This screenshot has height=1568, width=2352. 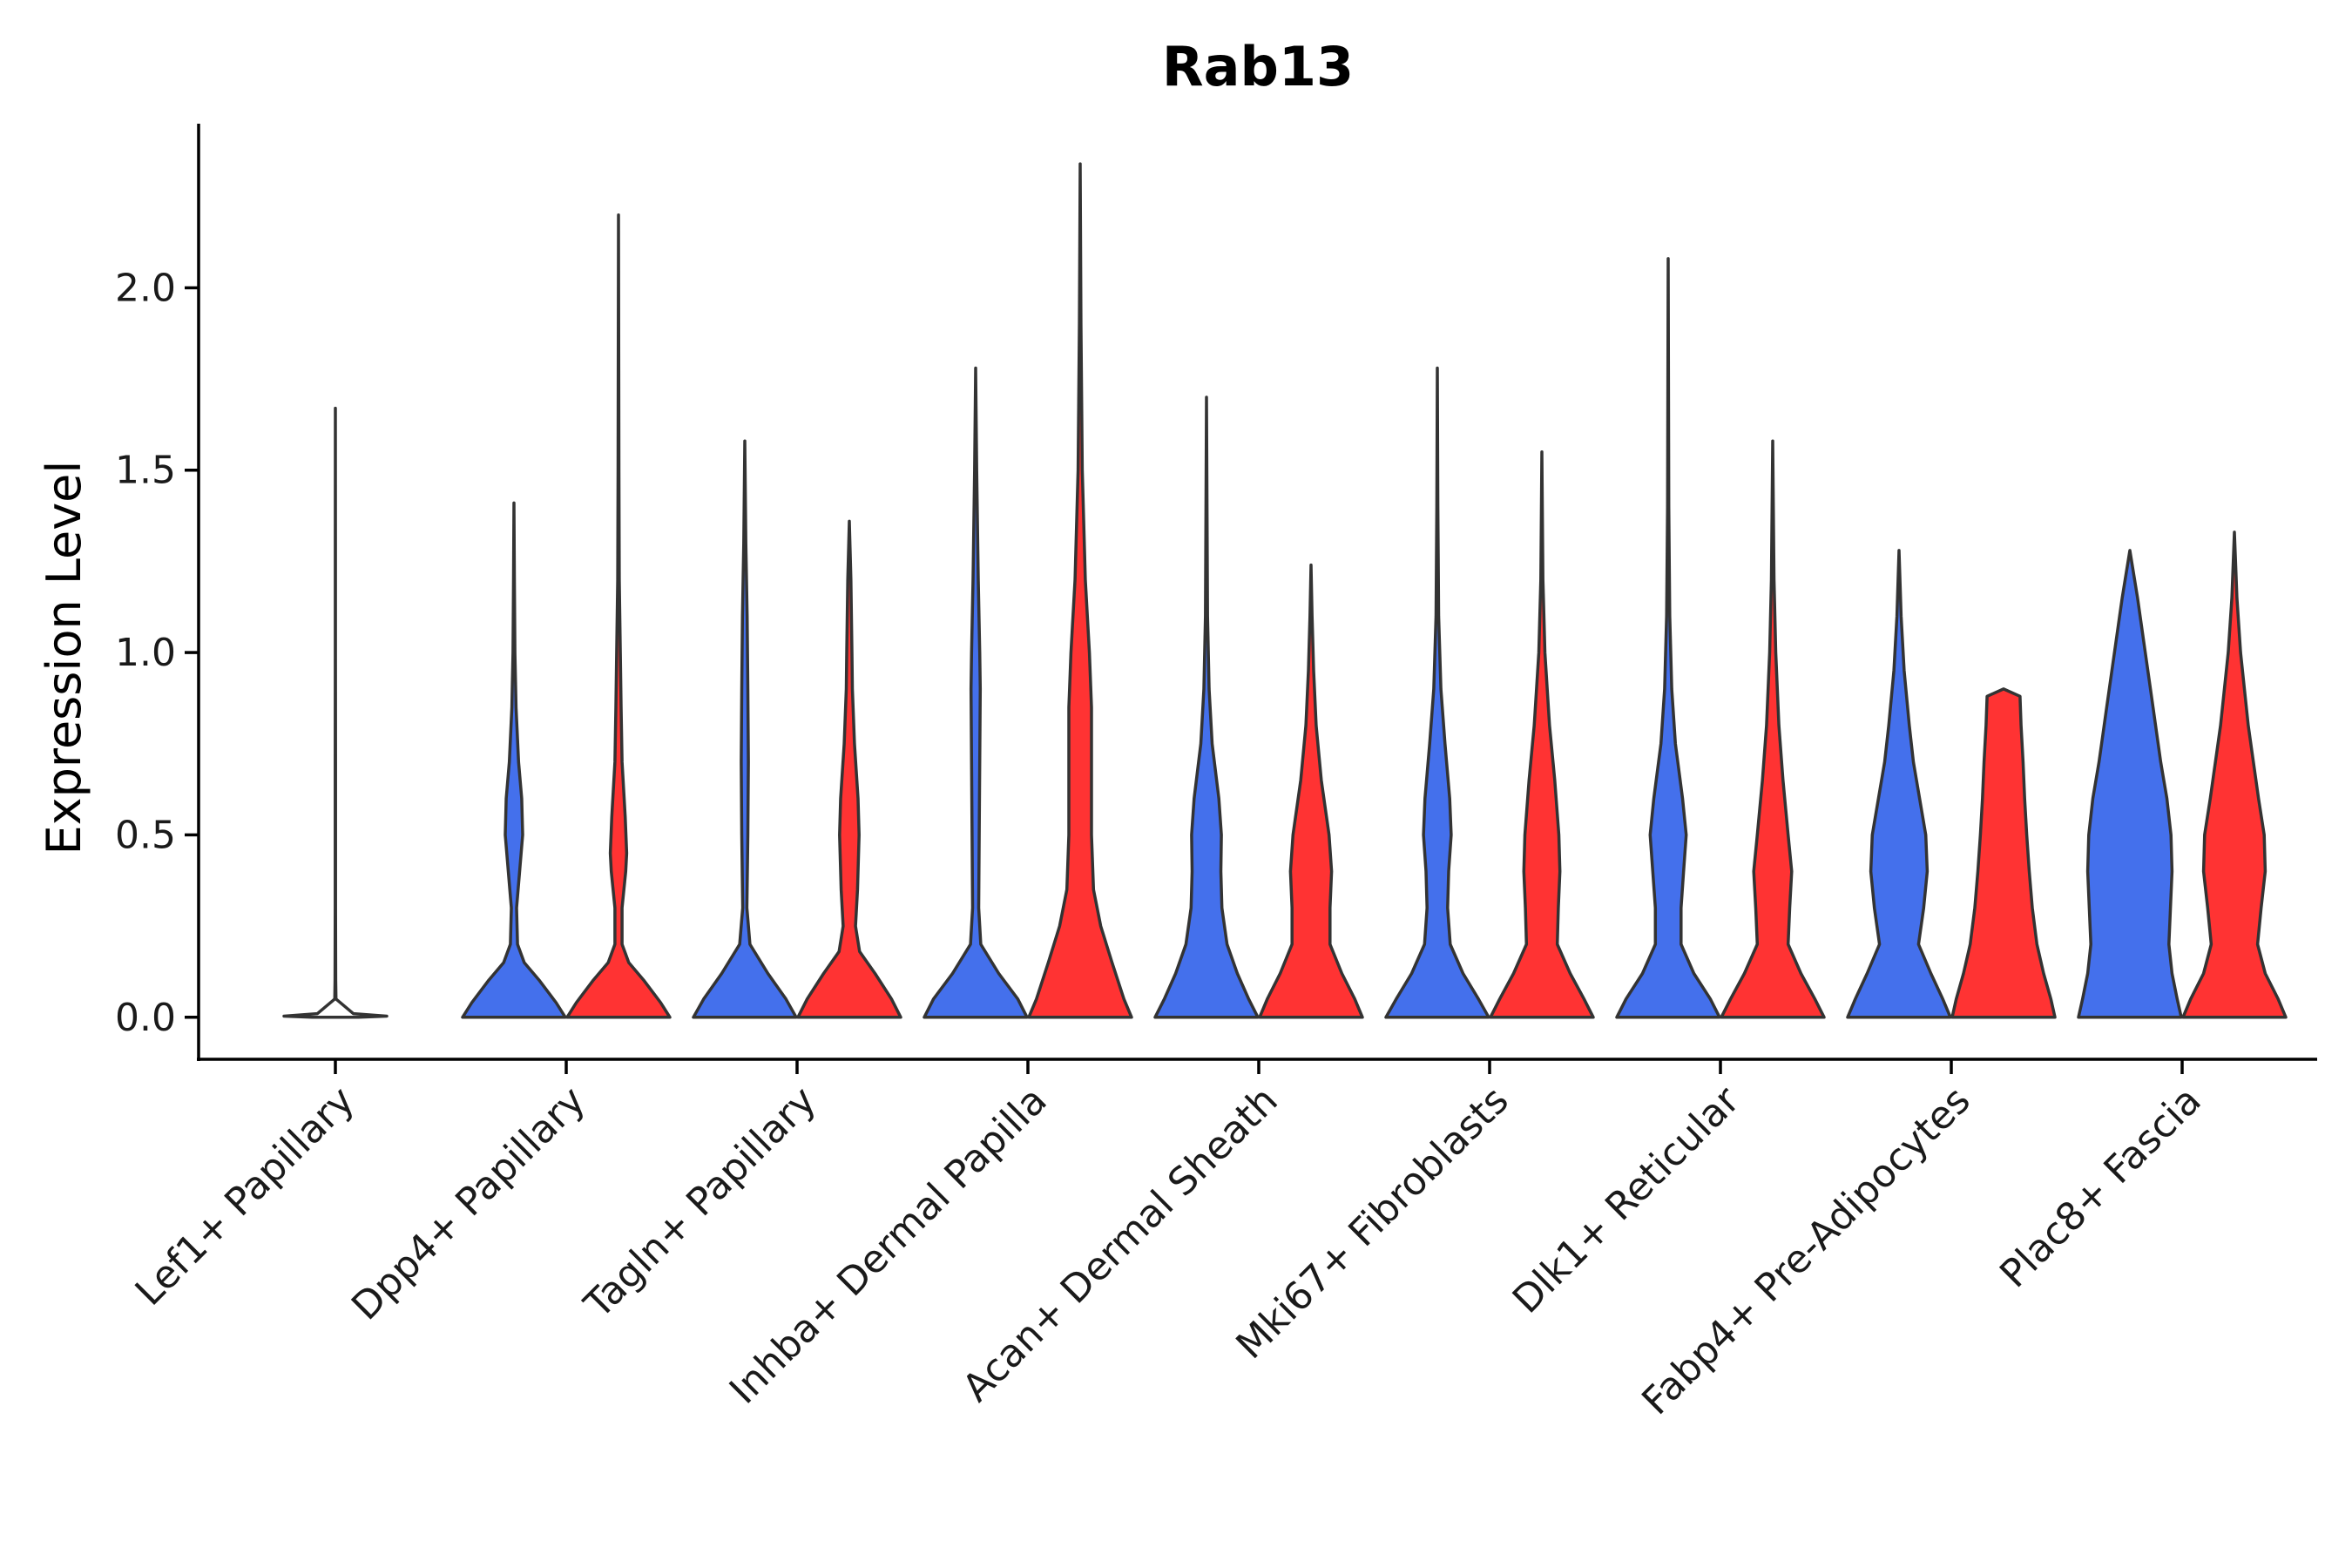 I want to click on x-tick-label: Tagln+ Papillary, so click(x=700, y=1203).